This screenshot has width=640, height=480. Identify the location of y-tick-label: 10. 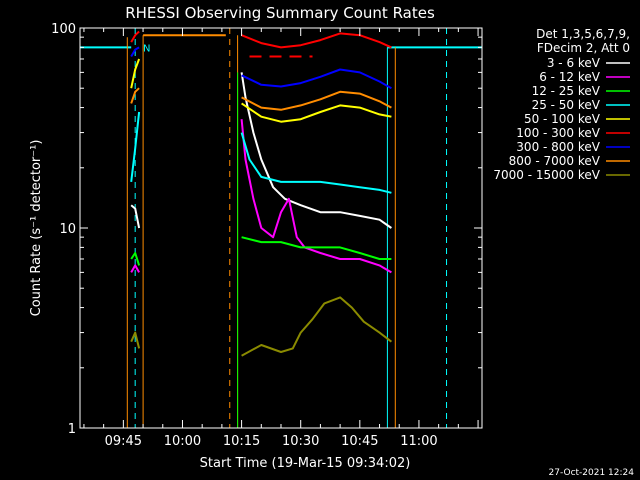
(67, 229).